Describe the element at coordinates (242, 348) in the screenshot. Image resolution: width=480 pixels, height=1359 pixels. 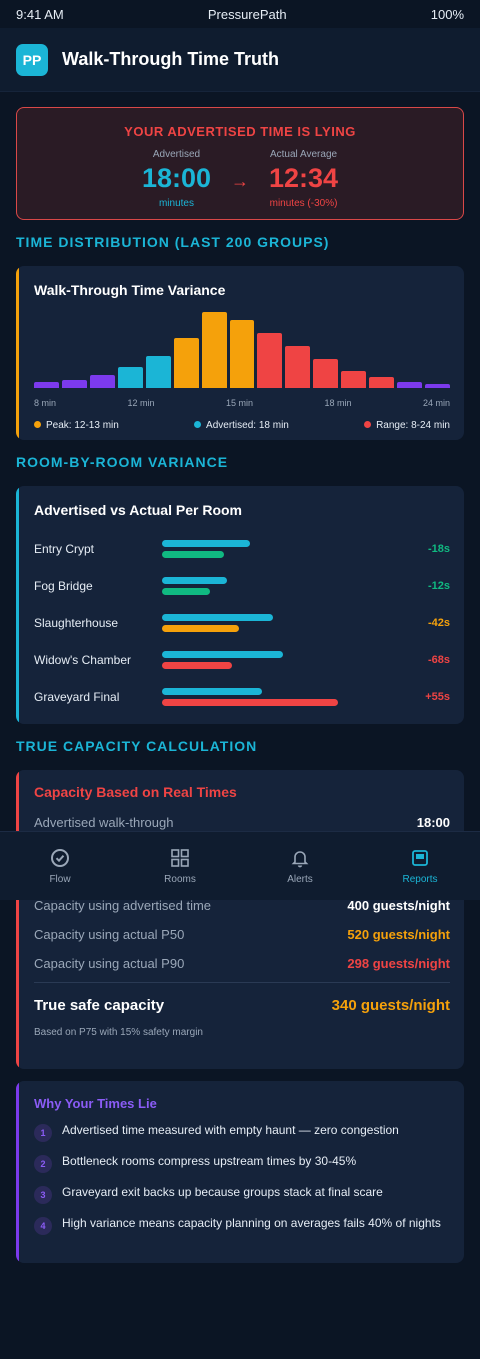
I see `histogram-chart` at that location.